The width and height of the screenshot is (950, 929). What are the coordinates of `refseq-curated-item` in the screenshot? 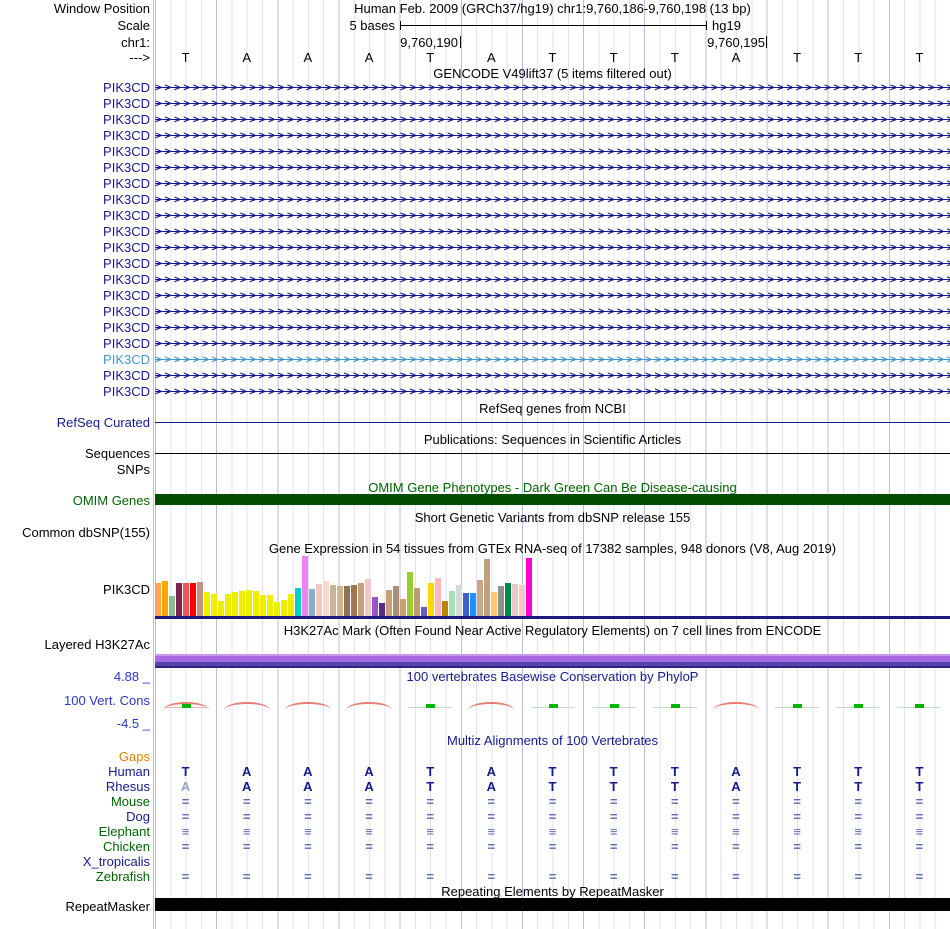 It's located at (552, 422).